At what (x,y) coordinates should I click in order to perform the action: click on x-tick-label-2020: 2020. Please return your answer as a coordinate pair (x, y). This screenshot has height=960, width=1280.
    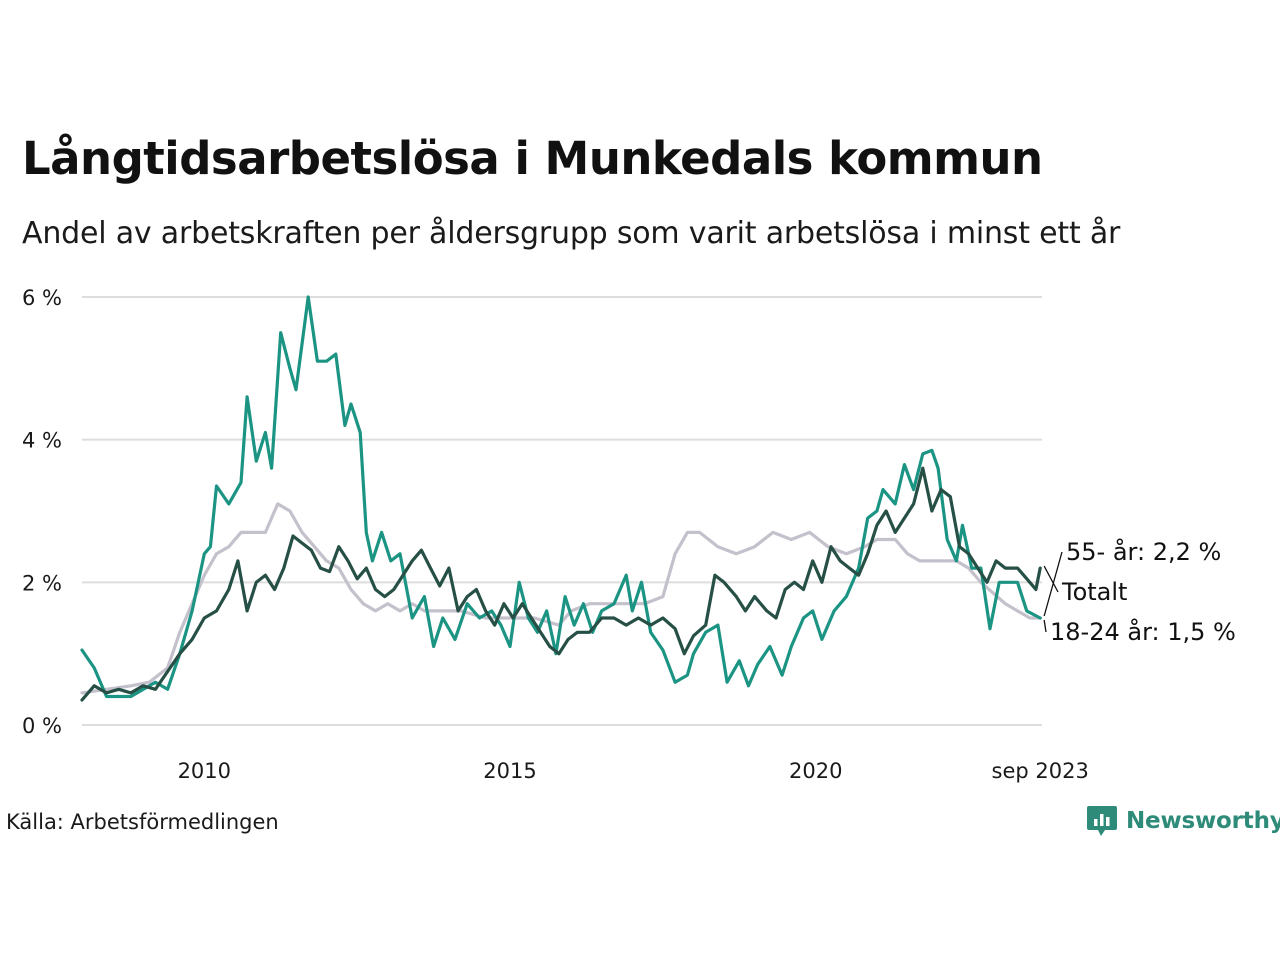
    Looking at the image, I should click on (815, 771).